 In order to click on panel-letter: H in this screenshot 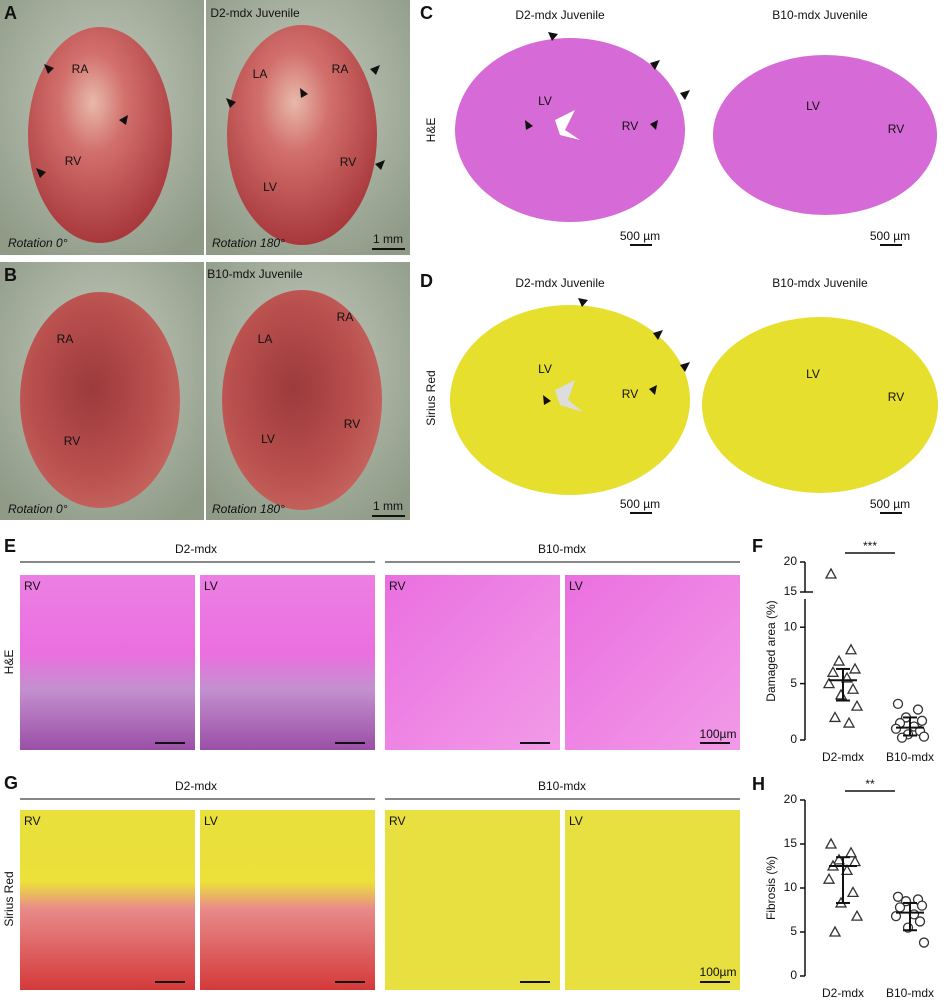, I will do `click(758, 784)`.